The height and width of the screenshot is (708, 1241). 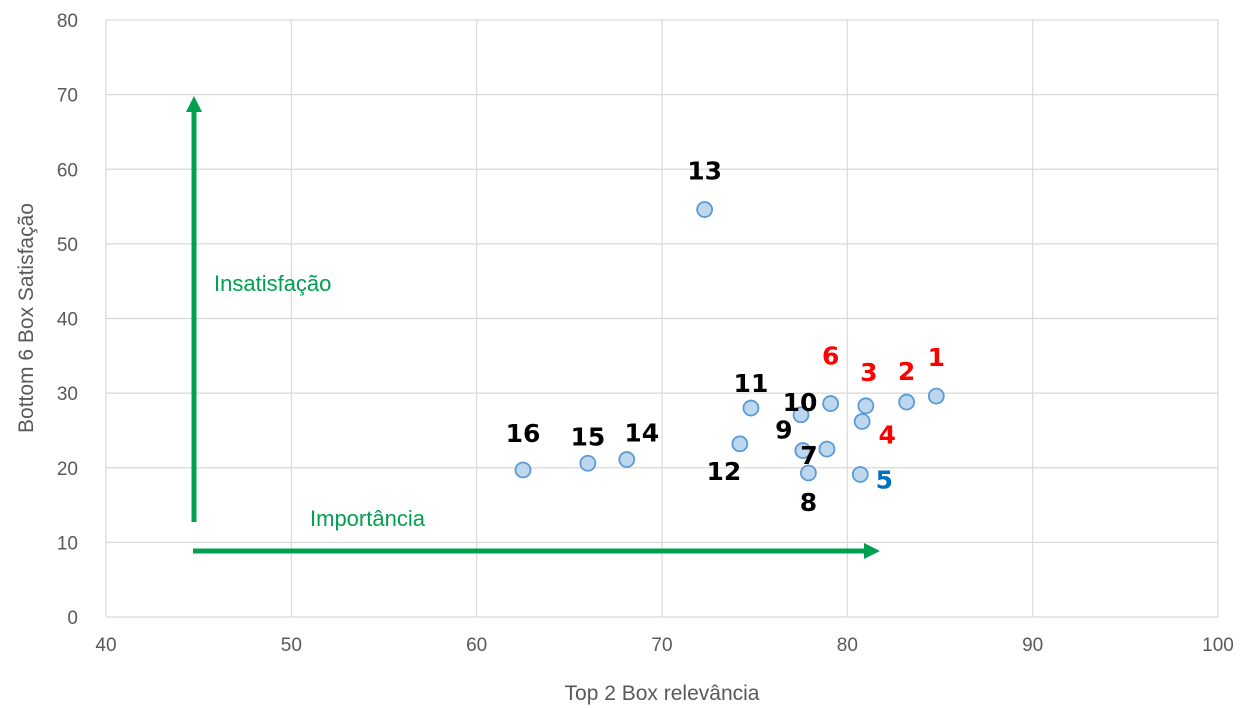 What do you see at coordinates (800, 402) in the screenshot?
I see `data-label-10: 10` at bounding box center [800, 402].